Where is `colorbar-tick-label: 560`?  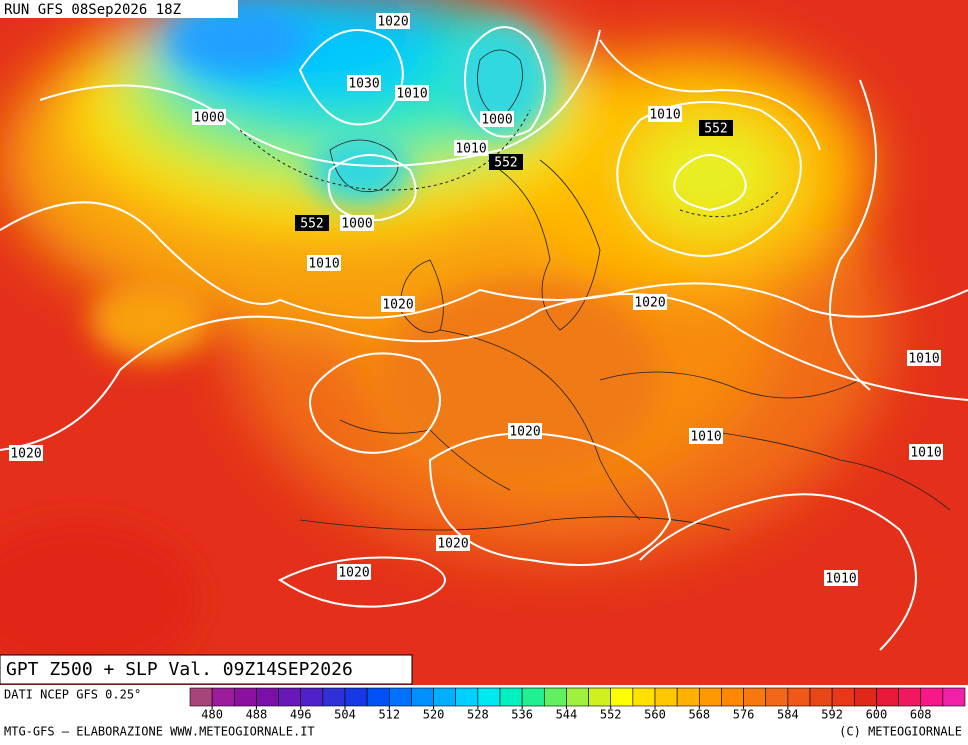 colorbar-tick-label: 560 is located at coordinates (655, 715).